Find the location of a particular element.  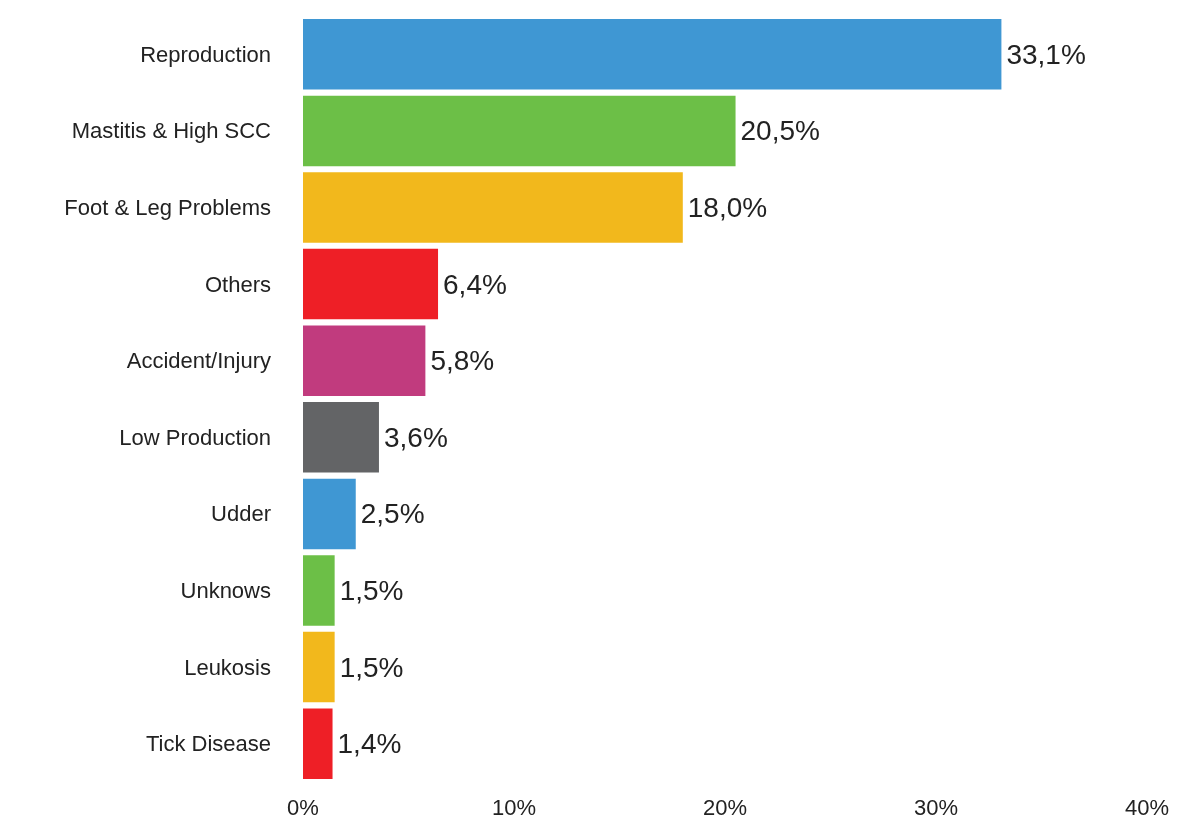

y-tick-label: Accident/Injury is located at coordinates (198, 361).